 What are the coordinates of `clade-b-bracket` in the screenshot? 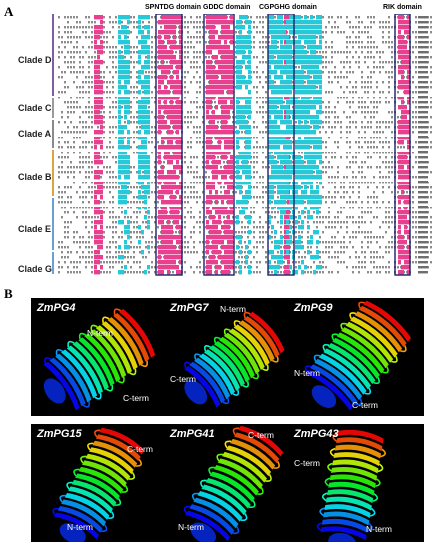 It's located at (53, 173).